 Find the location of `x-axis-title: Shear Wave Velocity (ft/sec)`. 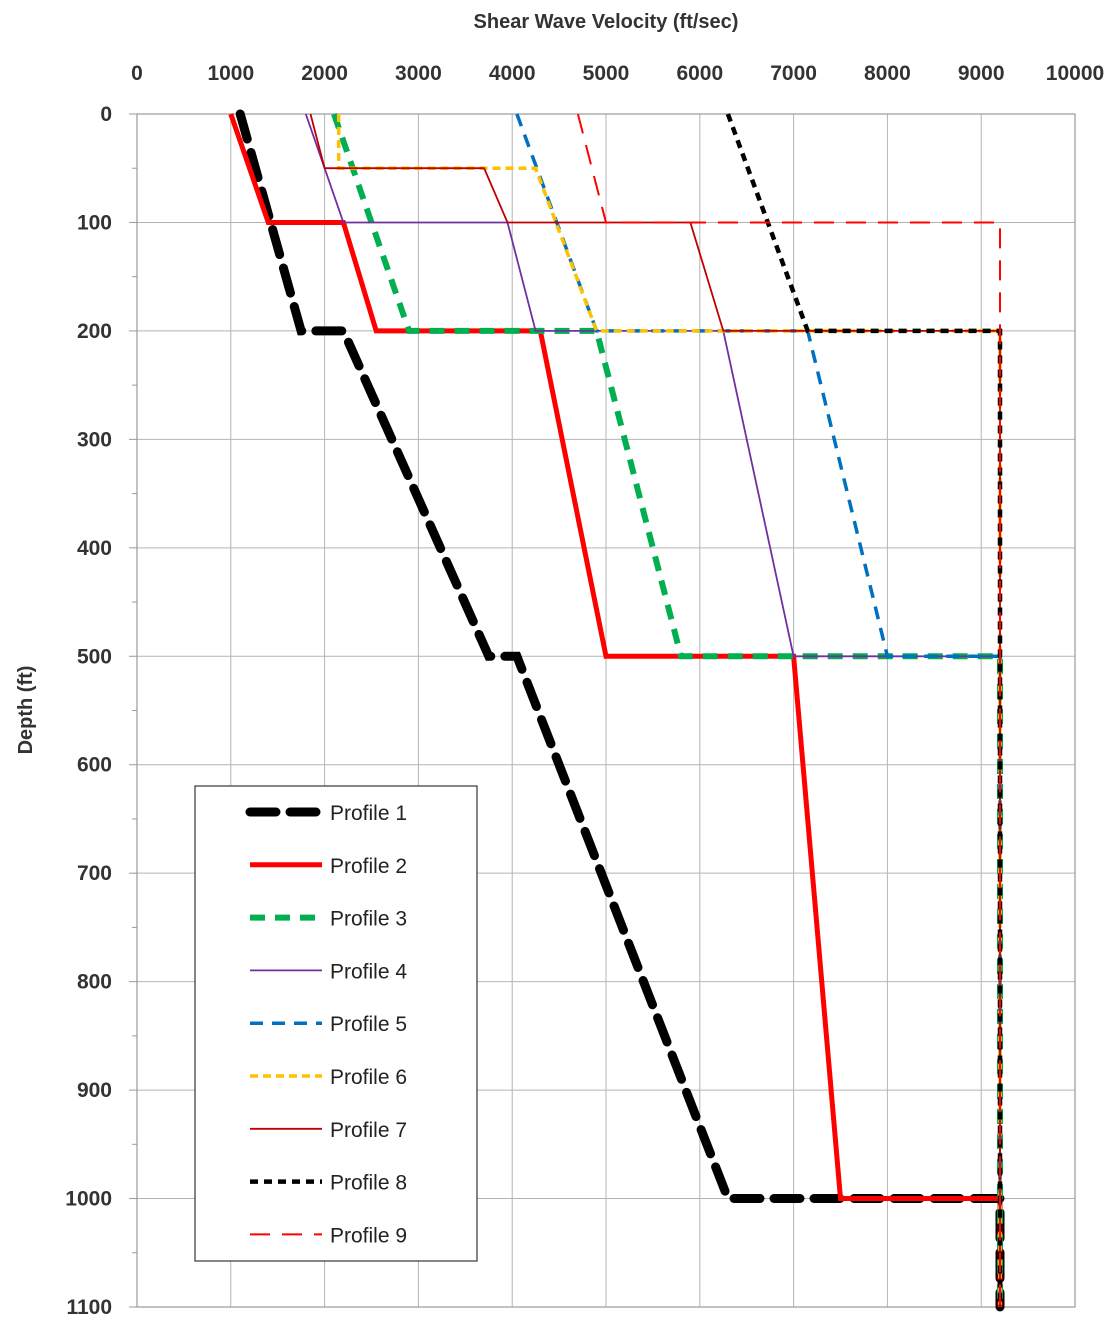

x-axis-title: Shear Wave Velocity (ft/sec) is located at coordinates (606, 22).